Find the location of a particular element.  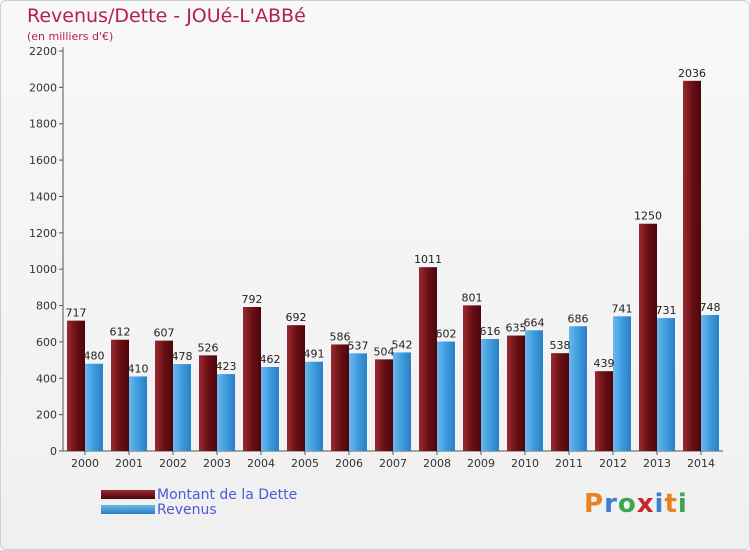

logo-letter: r is located at coordinates (611, 504).